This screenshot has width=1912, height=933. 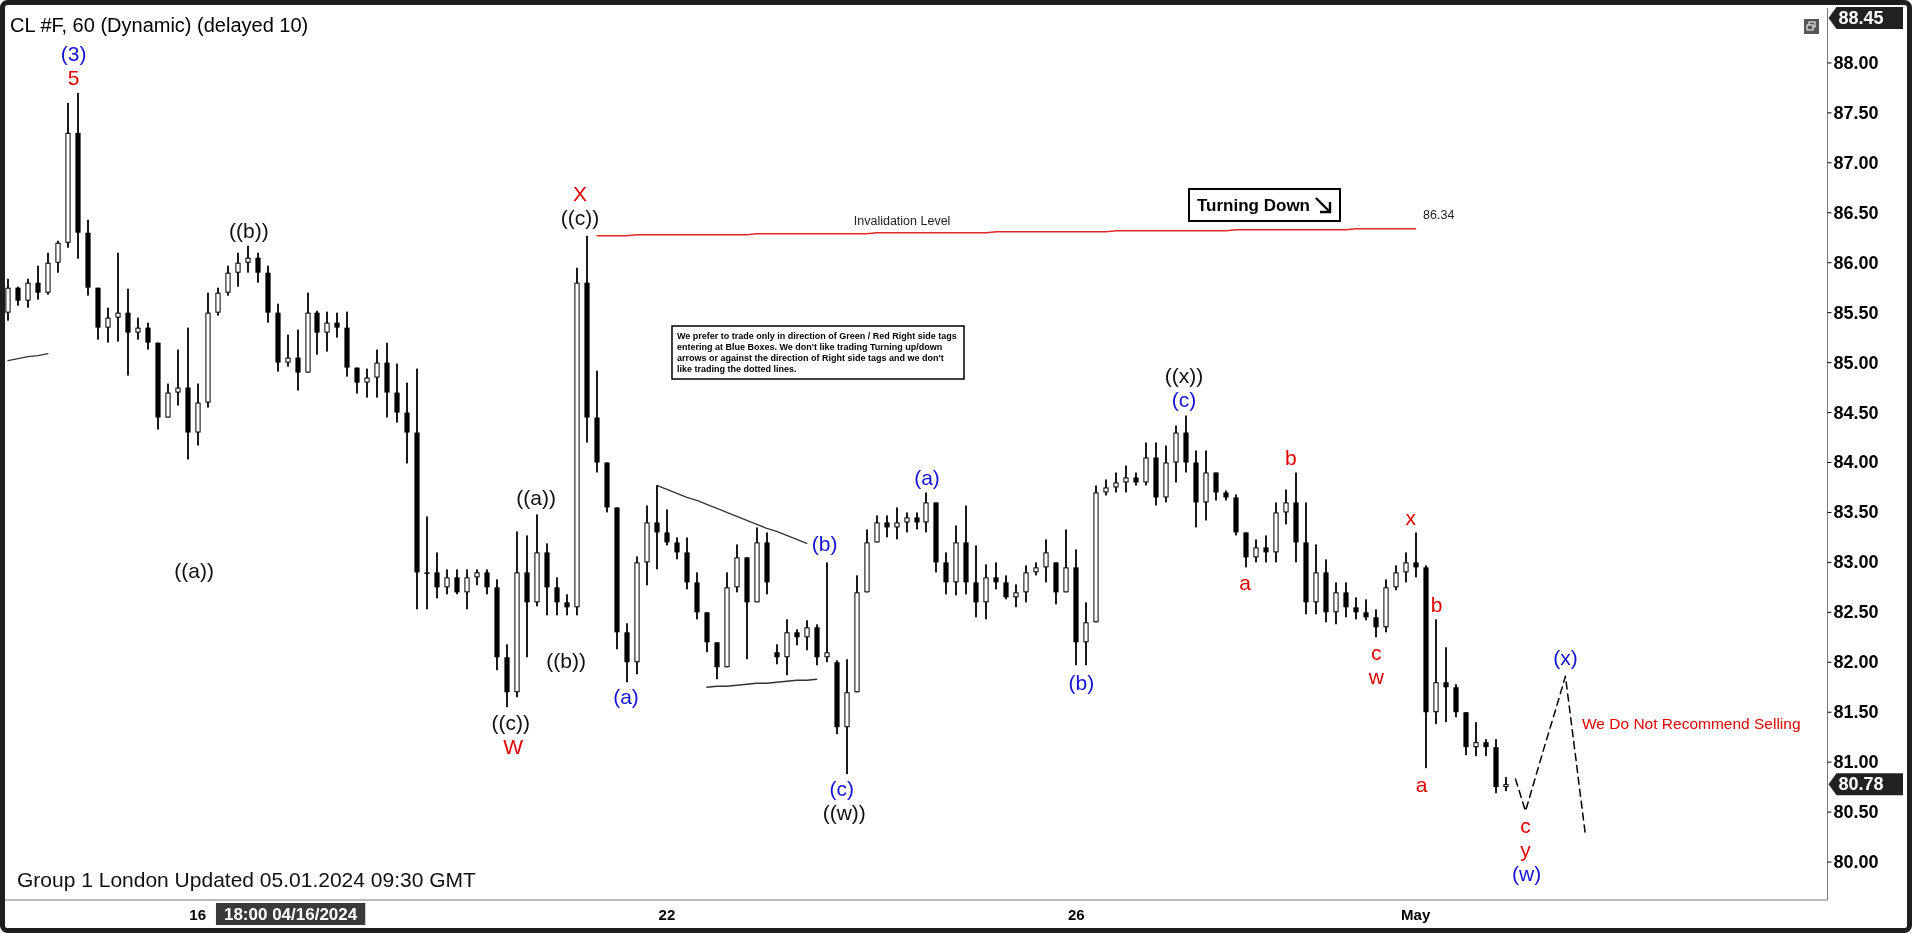 I want to click on annotation: Group 1 London Updated 05.01.2024 09:30 GMT, so click(x=246, y=879).